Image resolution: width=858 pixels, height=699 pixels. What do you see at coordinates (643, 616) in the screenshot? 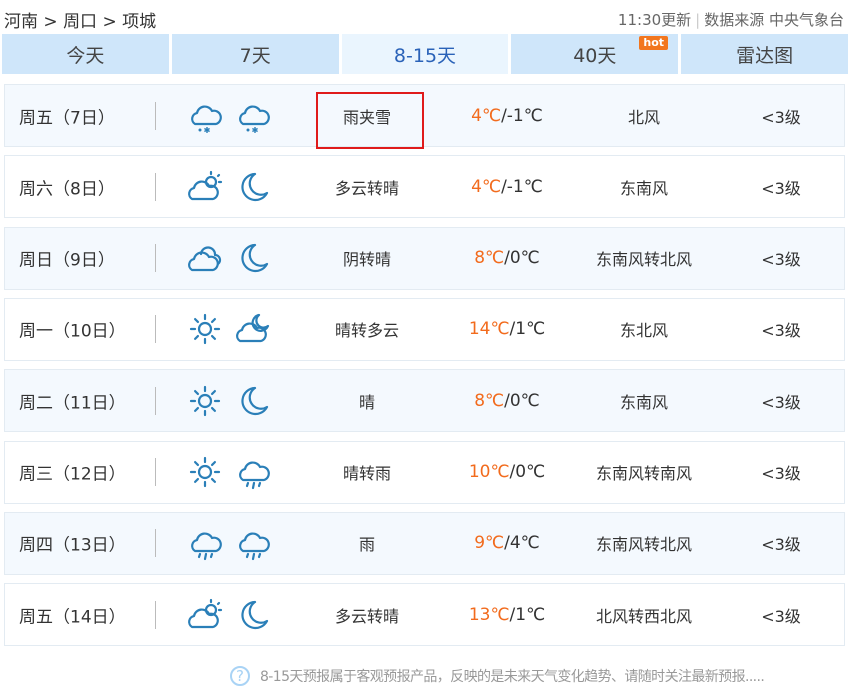
I see `wind-direction: 北风转西北风` at bounding box center [643, 616].